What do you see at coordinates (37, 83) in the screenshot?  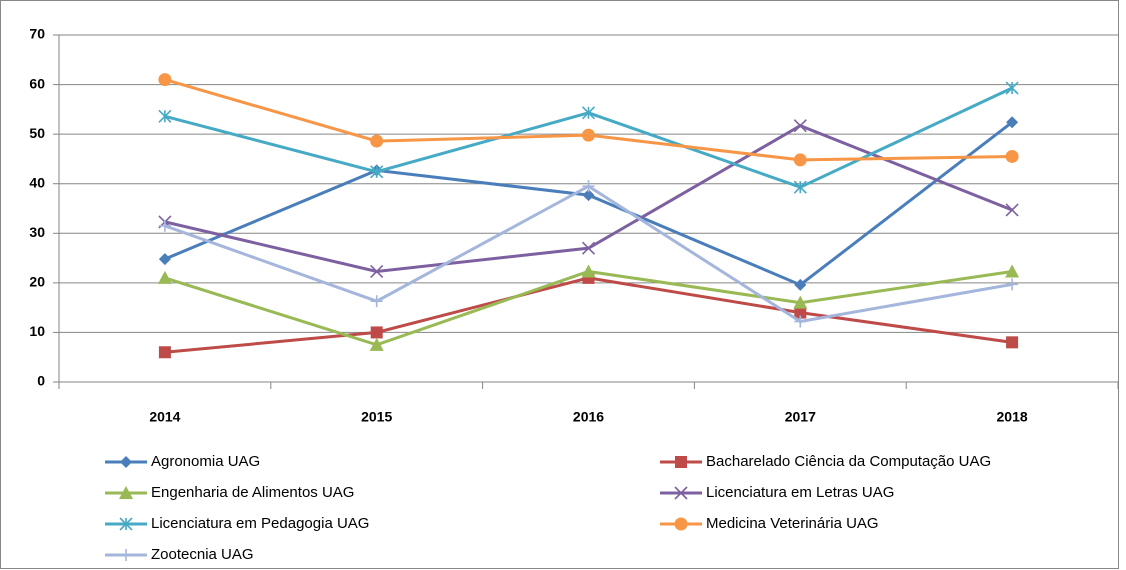 I see `y-tick-label: 60` at bounding box center [37, 83].